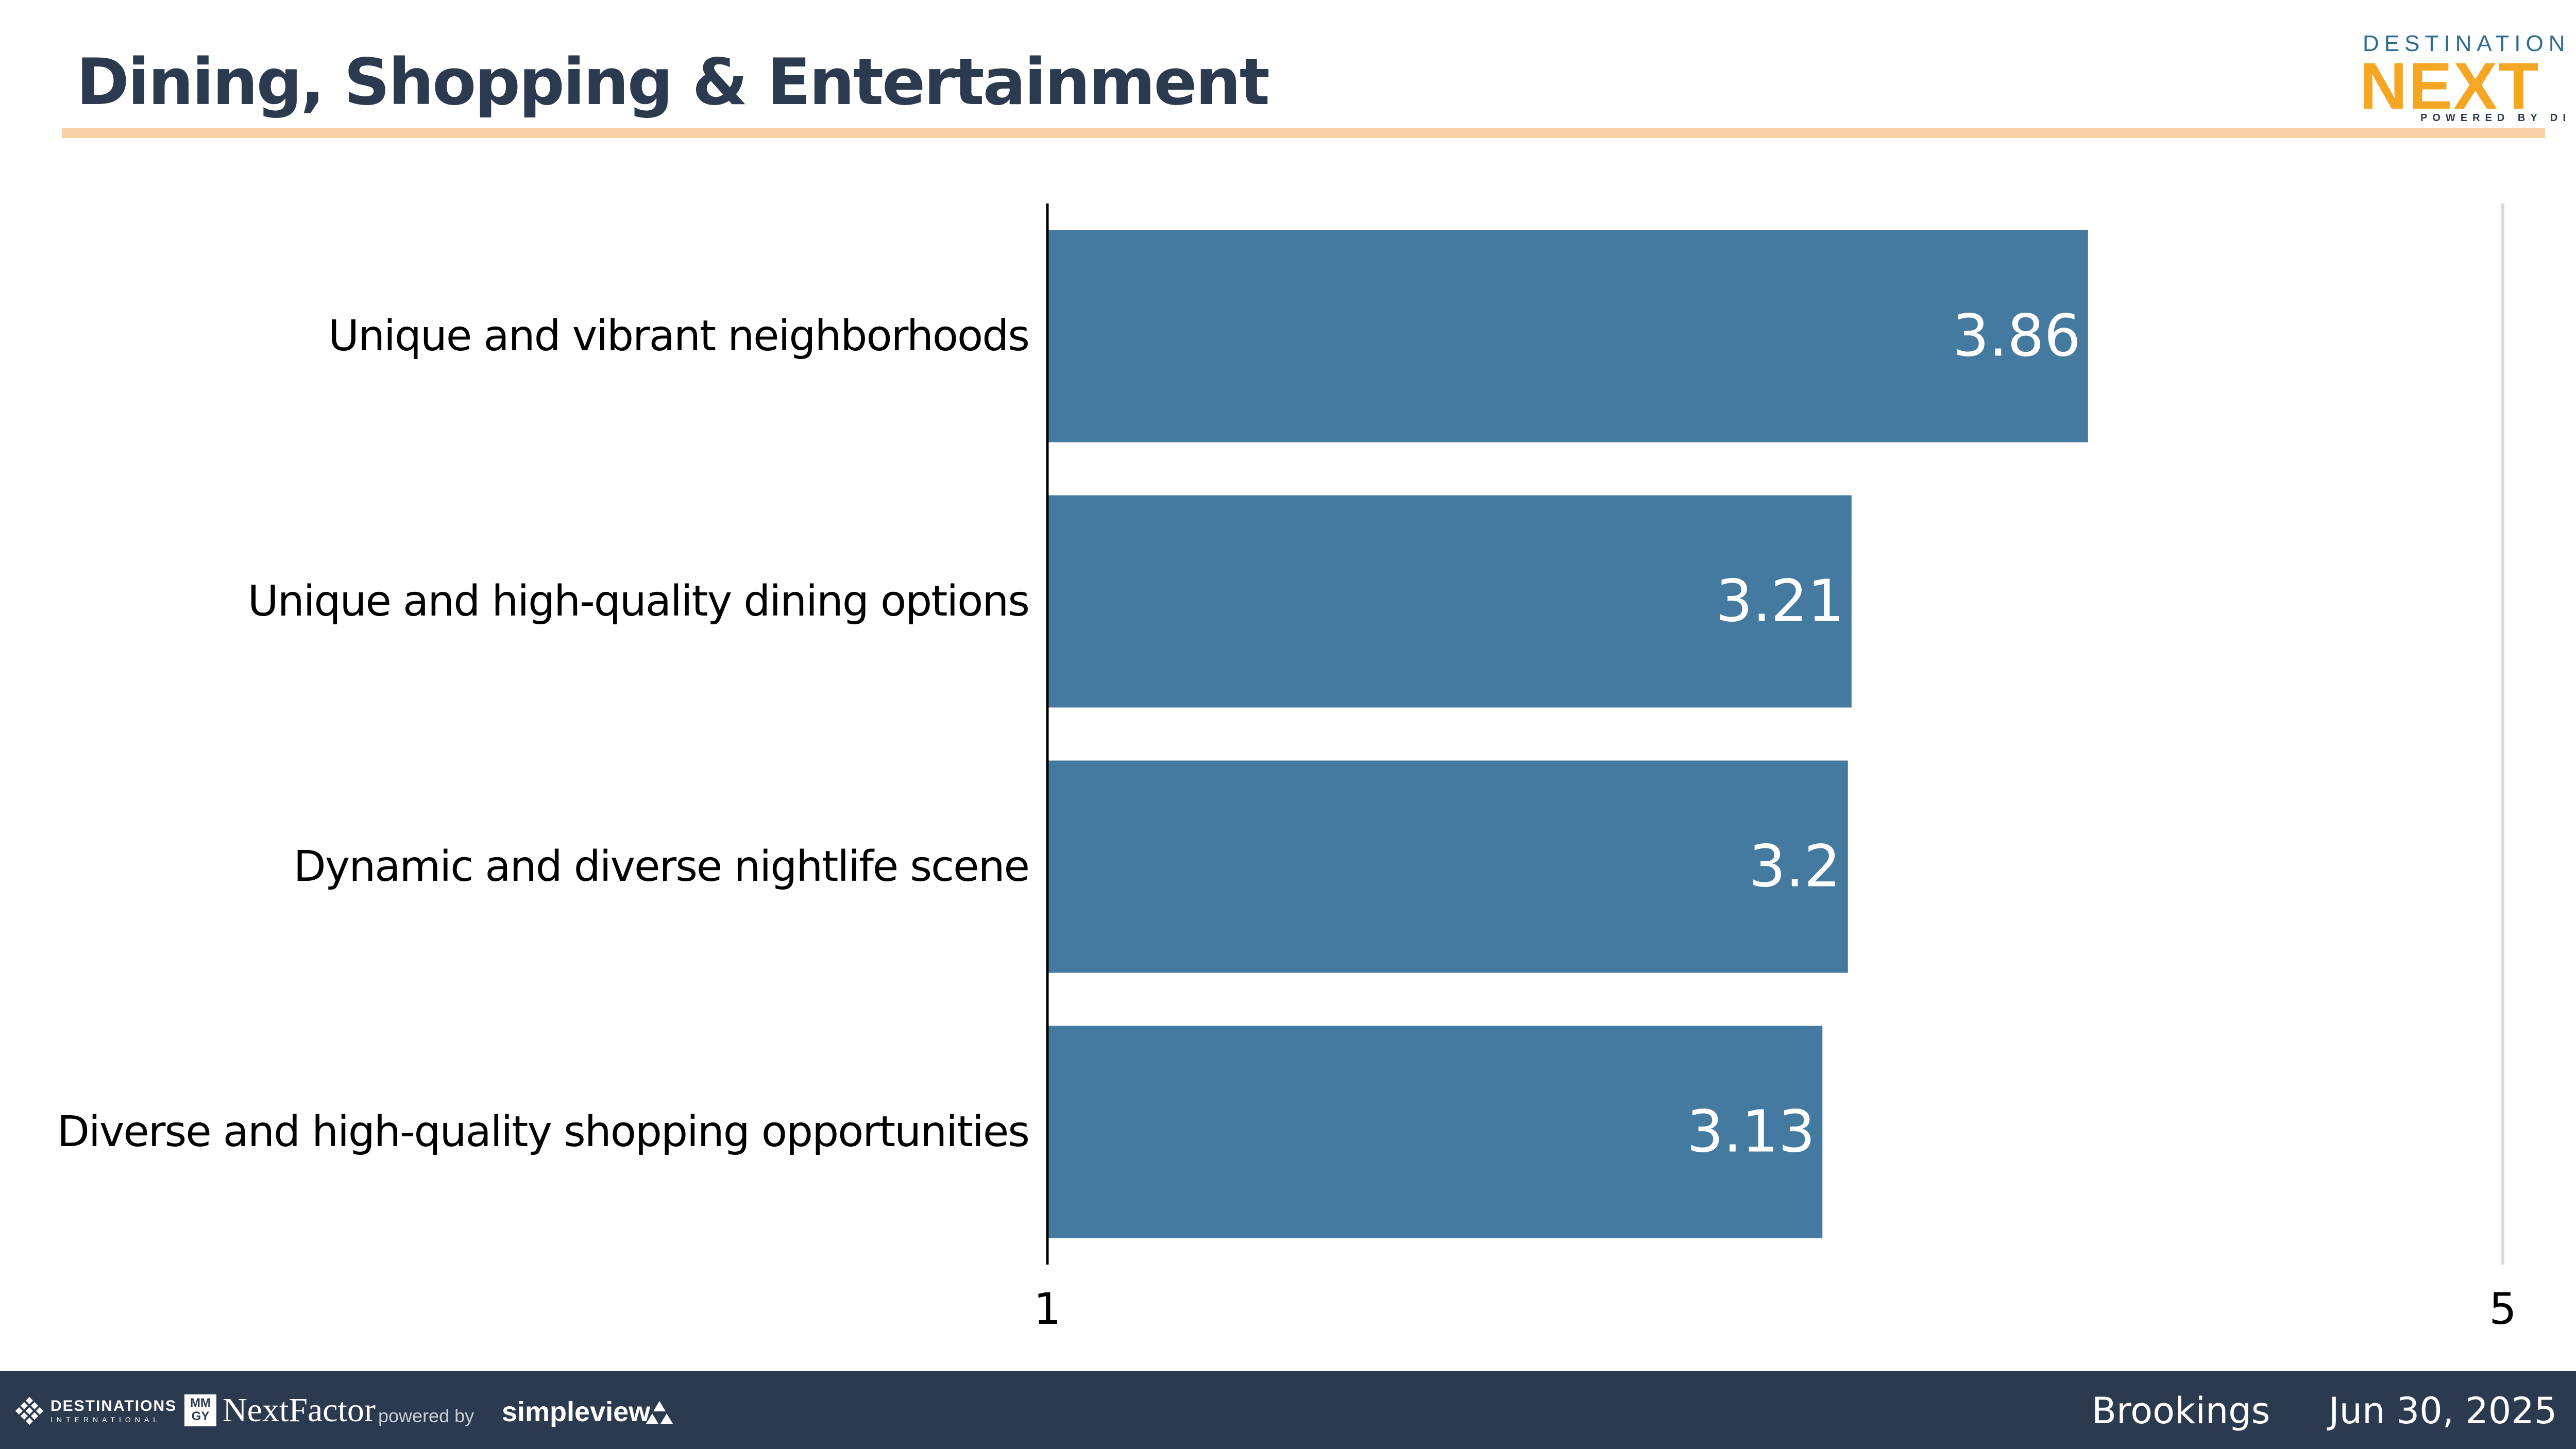 The height and width of the screenshot is (1449, 2576). What do you see at coordinates (113, 1406) in the screenshot?
I see `di-text: DESTINATIONS` at bounding box center [113, 1406].